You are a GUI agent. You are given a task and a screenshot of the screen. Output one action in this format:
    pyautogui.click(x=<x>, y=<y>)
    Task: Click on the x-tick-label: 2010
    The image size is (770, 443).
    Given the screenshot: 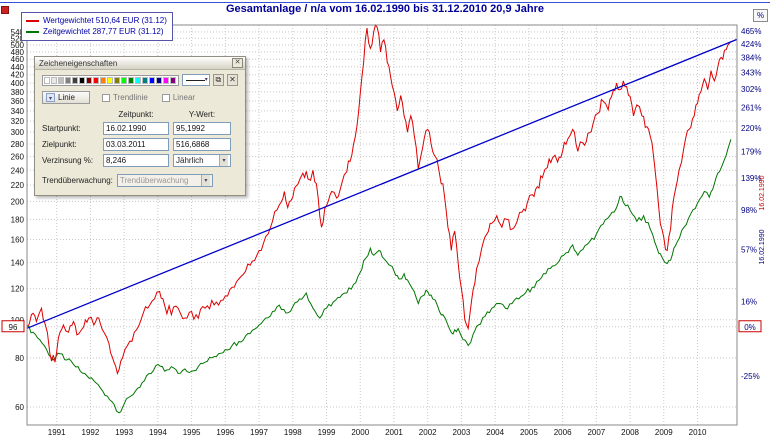 What is the action you would take?
    pyautogui.click(x=698, y=432)
    